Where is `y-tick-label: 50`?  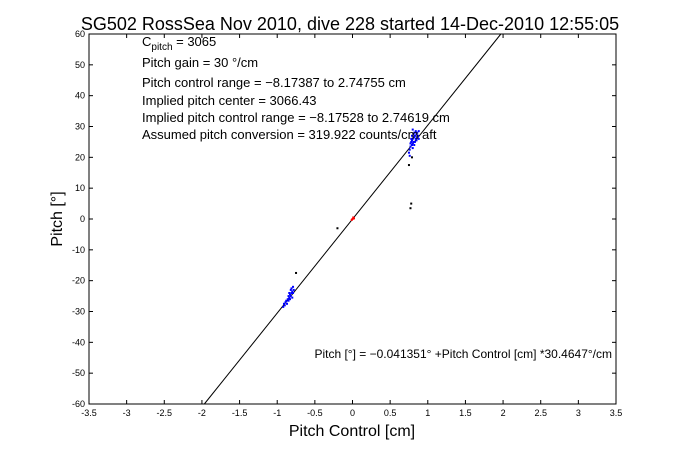
y-tick-label: 50 is located at coordinates (80, 65).